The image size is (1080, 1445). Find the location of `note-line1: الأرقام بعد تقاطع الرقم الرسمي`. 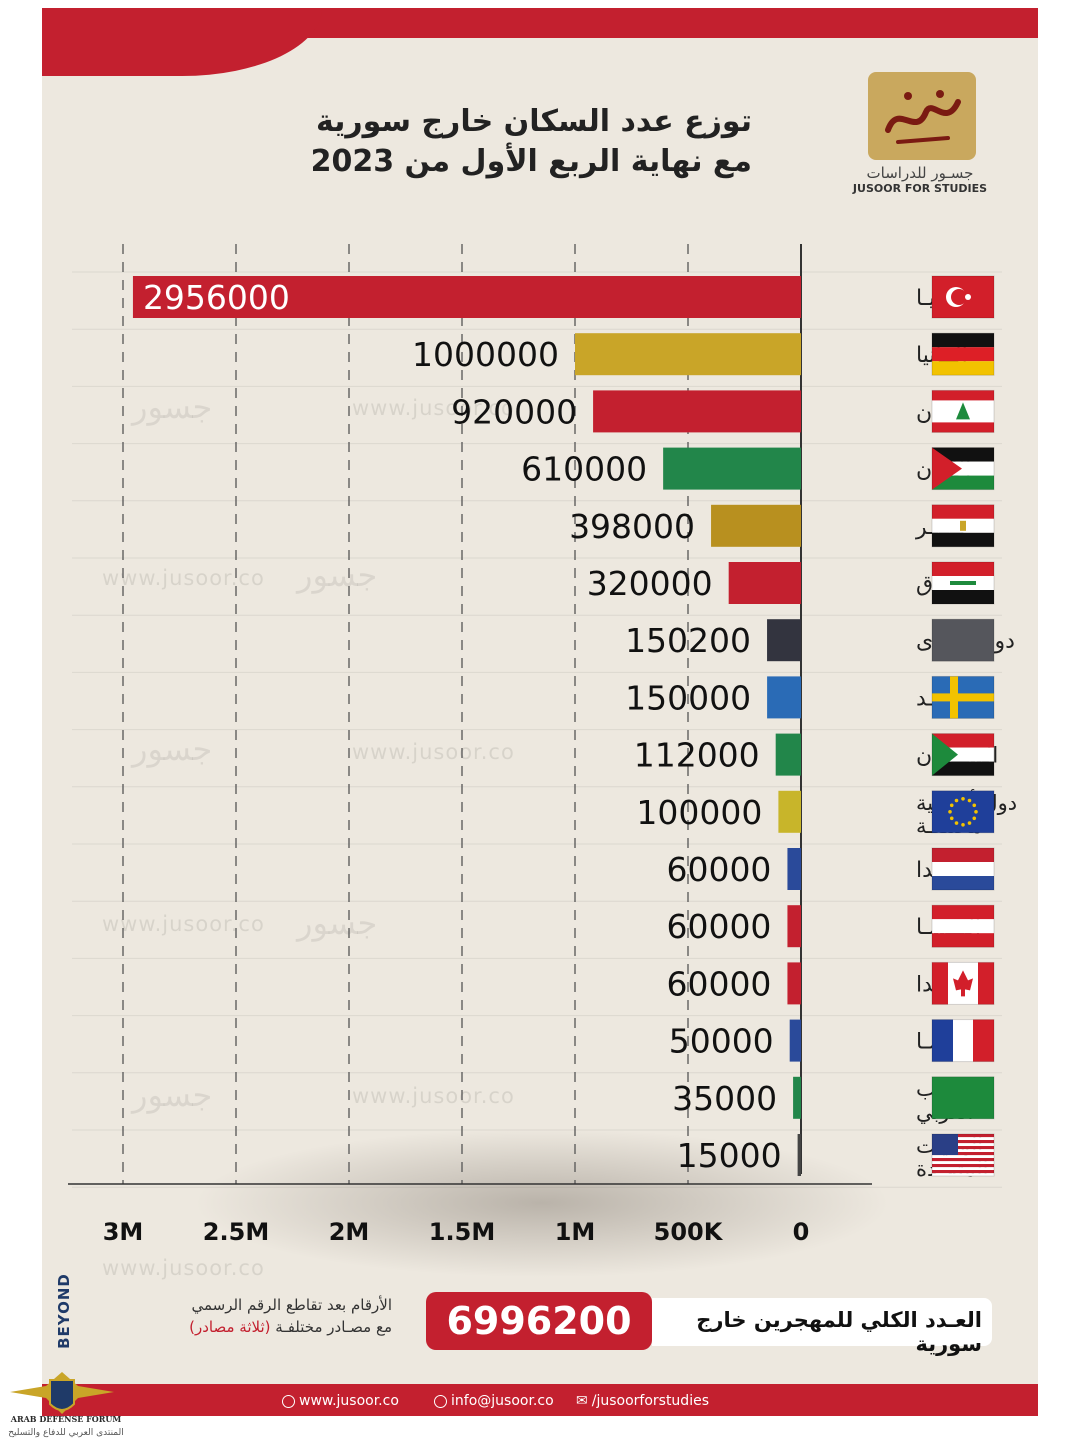

note-line1: الأرقام بعد تقاطع الرقم الرسمي is located at coordinates (291, 1305).